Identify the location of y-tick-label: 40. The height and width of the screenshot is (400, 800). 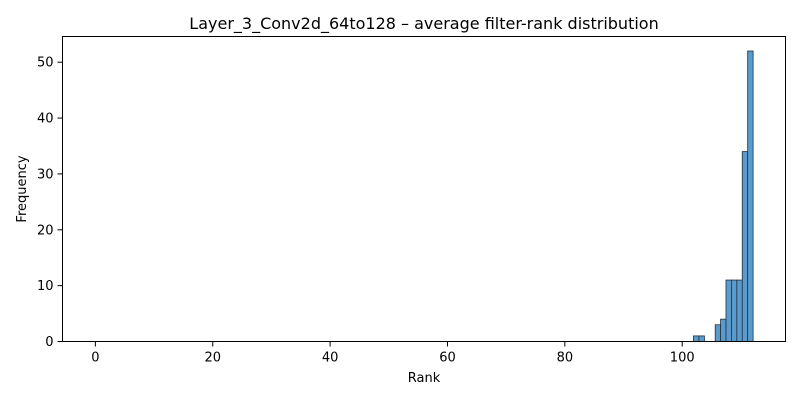
(45, 119).